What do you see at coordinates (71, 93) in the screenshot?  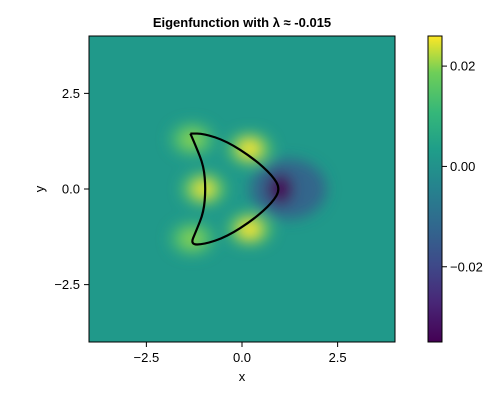 I see `y-tick-label-2: 2.5` at bounding box center [71, 93].